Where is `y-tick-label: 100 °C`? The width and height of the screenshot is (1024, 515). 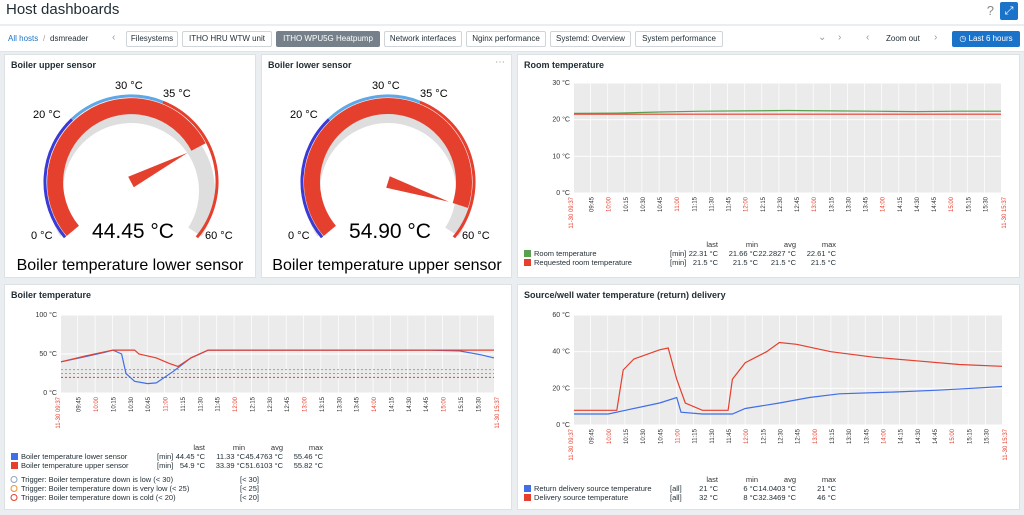 y-tick-label: 100 °C is located at coordinates (46, 315).